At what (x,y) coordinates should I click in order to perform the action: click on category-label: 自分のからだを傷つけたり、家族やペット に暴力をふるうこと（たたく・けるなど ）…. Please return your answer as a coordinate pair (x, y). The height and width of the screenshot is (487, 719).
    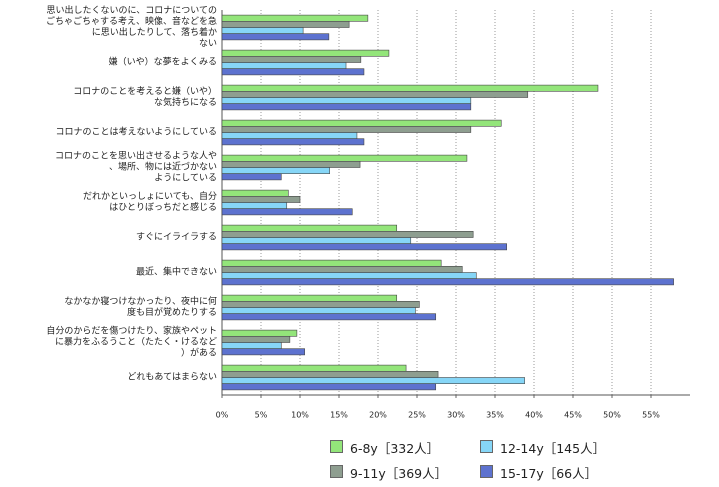
    Looking at the image, I should click on (131, 342).